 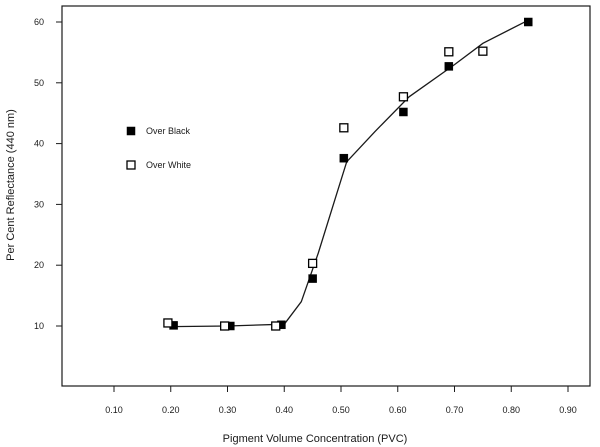 What do you see at coordinates (168, 165) in the screenshot?
I see `legend-over-white-label: Over White` at bounding box center [168, 165].